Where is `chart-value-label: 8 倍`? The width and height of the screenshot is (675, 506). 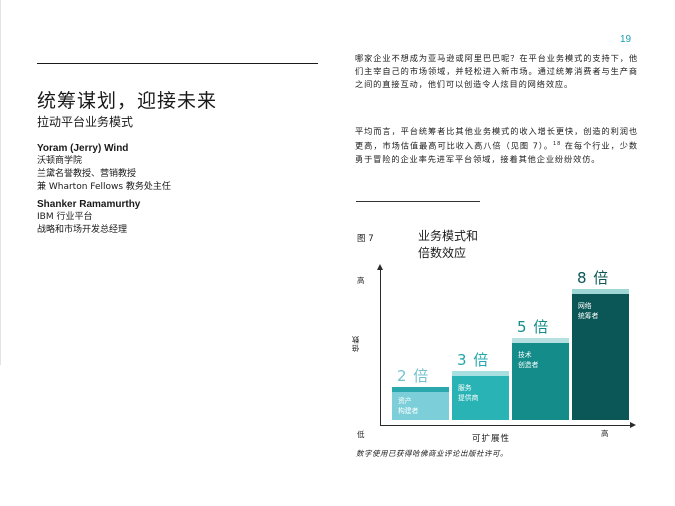
chart-value-label: 8 倍 is located at coordinates (593, 278).